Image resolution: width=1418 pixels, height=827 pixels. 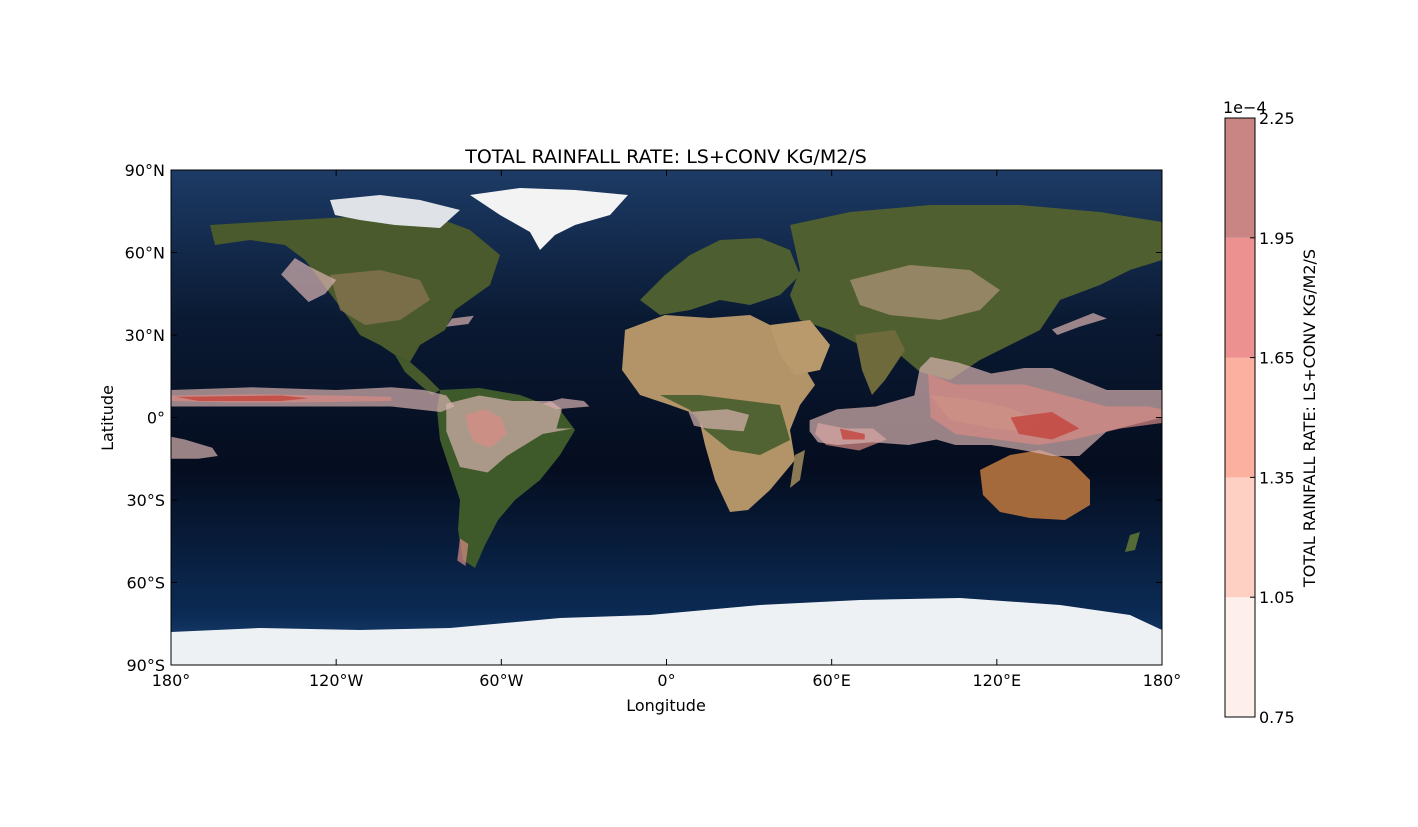 I want to click on x-tick-label: 60°E, so click(x=831, y=680).